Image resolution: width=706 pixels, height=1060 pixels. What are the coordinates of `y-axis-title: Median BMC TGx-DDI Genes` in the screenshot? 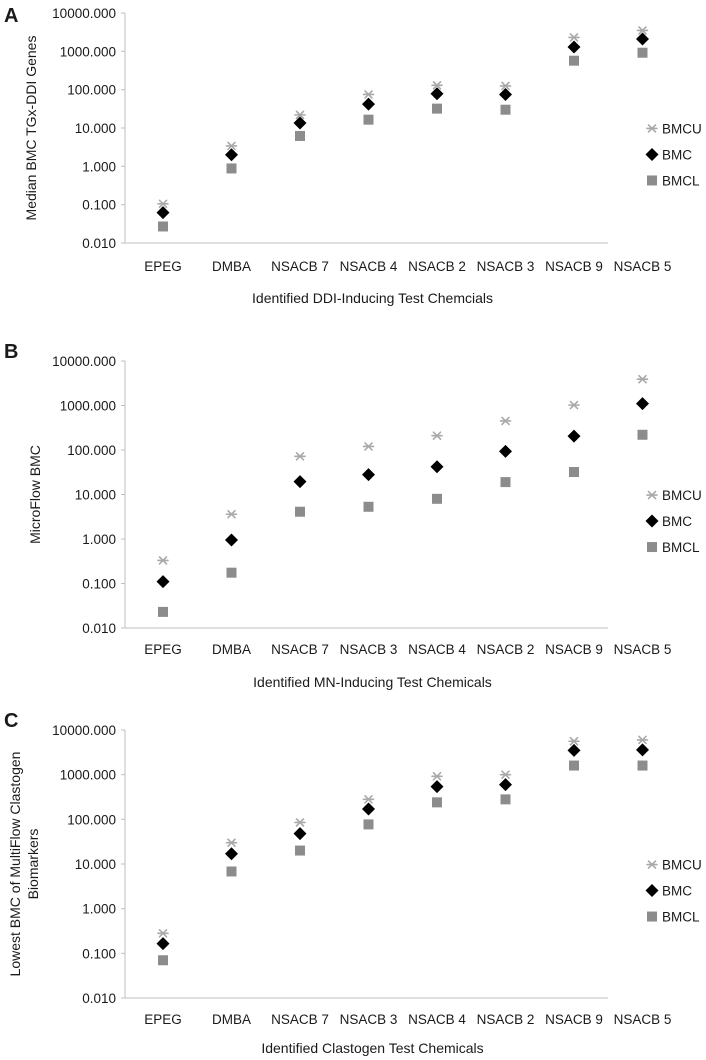 It's located at (31, 128).